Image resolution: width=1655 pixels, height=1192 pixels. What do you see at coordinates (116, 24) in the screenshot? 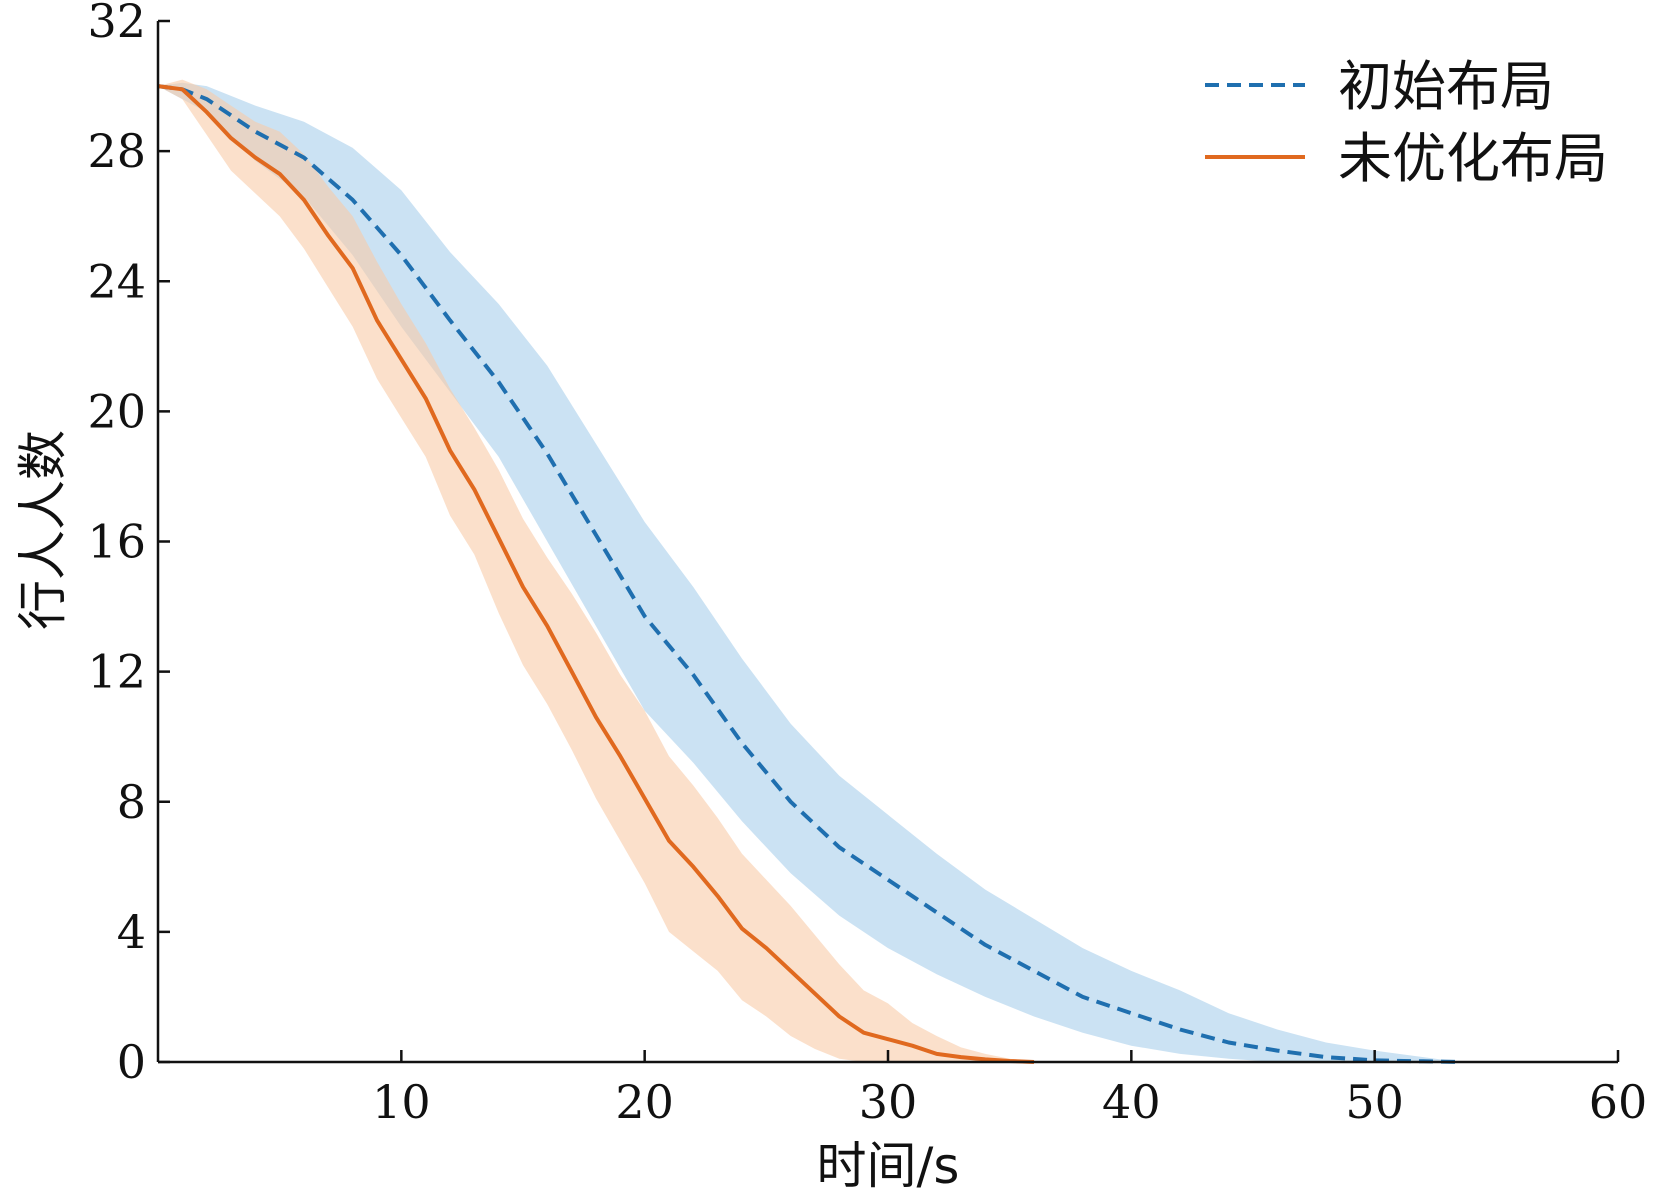
I see `y-tick-label: 32` at bounding box center [116, 24].